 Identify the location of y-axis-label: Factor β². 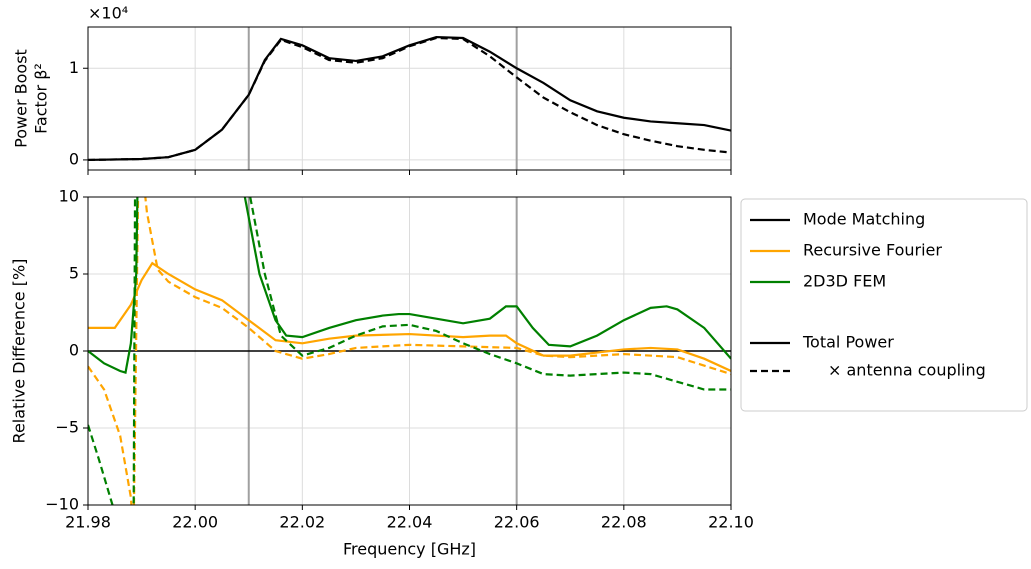
(41, 98).